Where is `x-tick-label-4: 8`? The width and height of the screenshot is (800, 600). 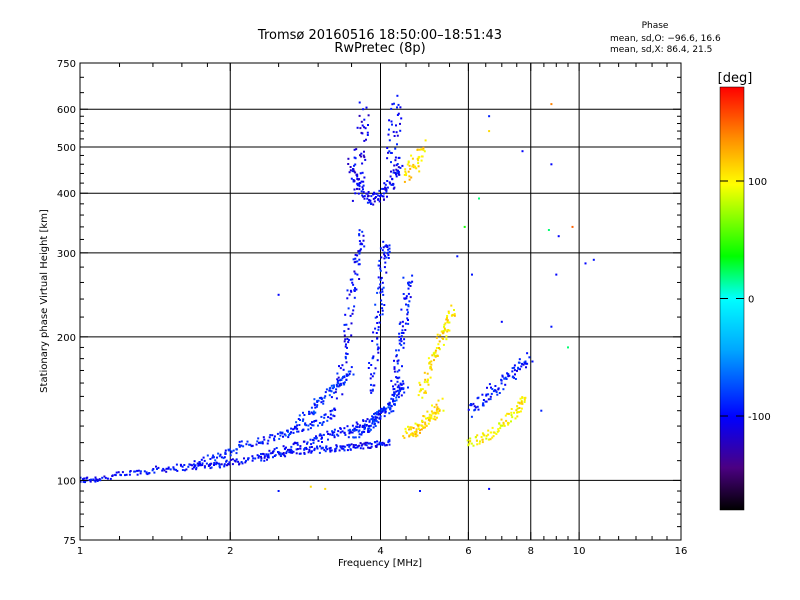
x-tick-label-4: 8 is located at coordinates (531, 551).